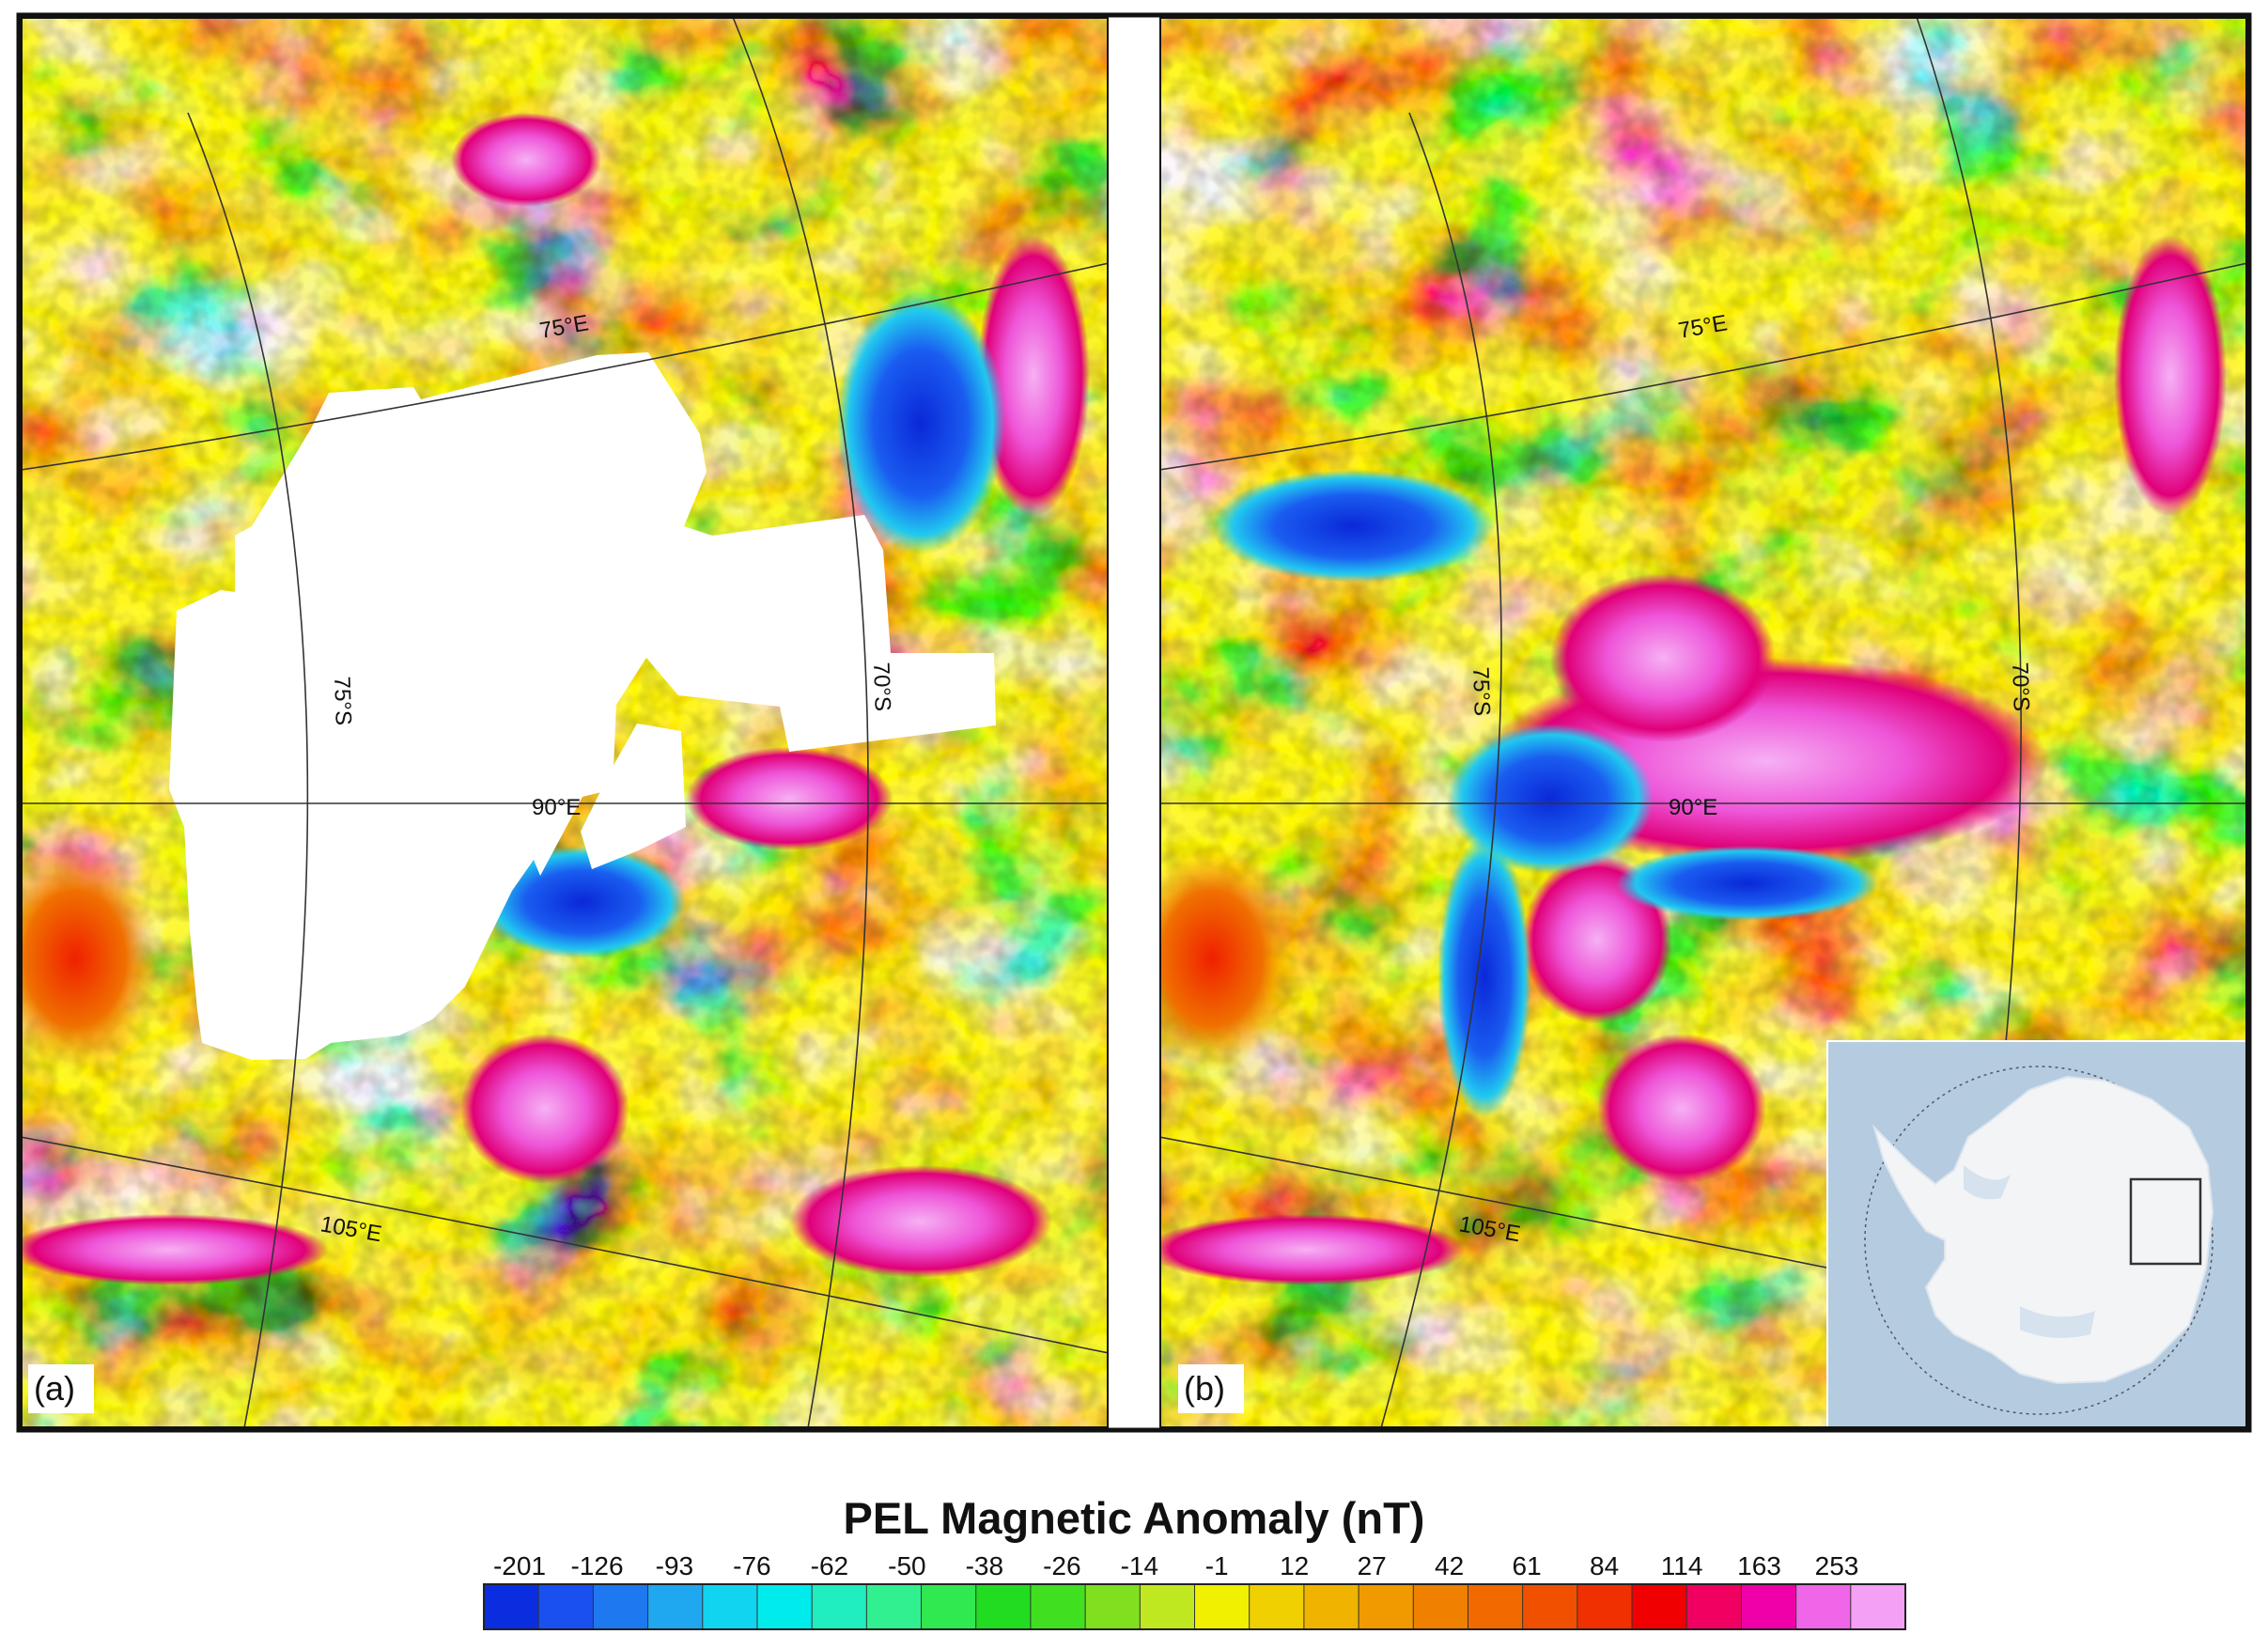 This screenshot has height=1650, width=2268. What do you see at coordinates (1682, 1565) in the screenshot?
I see `legend-tick-label: 114` at bounding box center [1682, 1565].